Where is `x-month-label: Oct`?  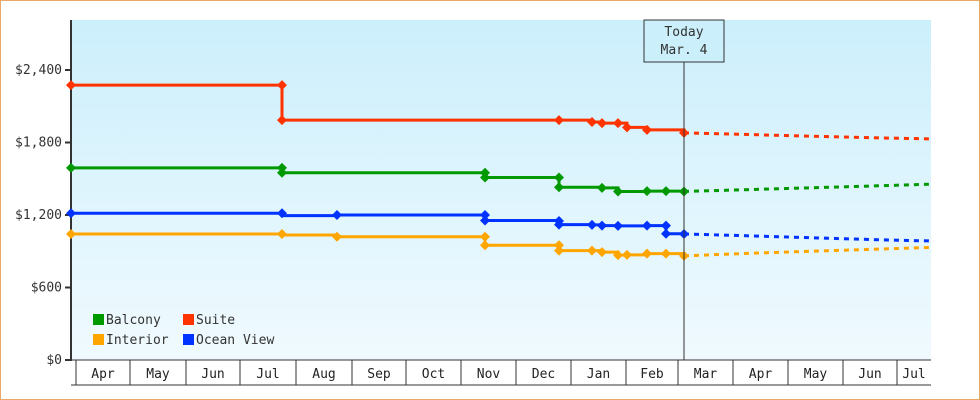
x-month-label: Oct is located at coordinates (433, 374).